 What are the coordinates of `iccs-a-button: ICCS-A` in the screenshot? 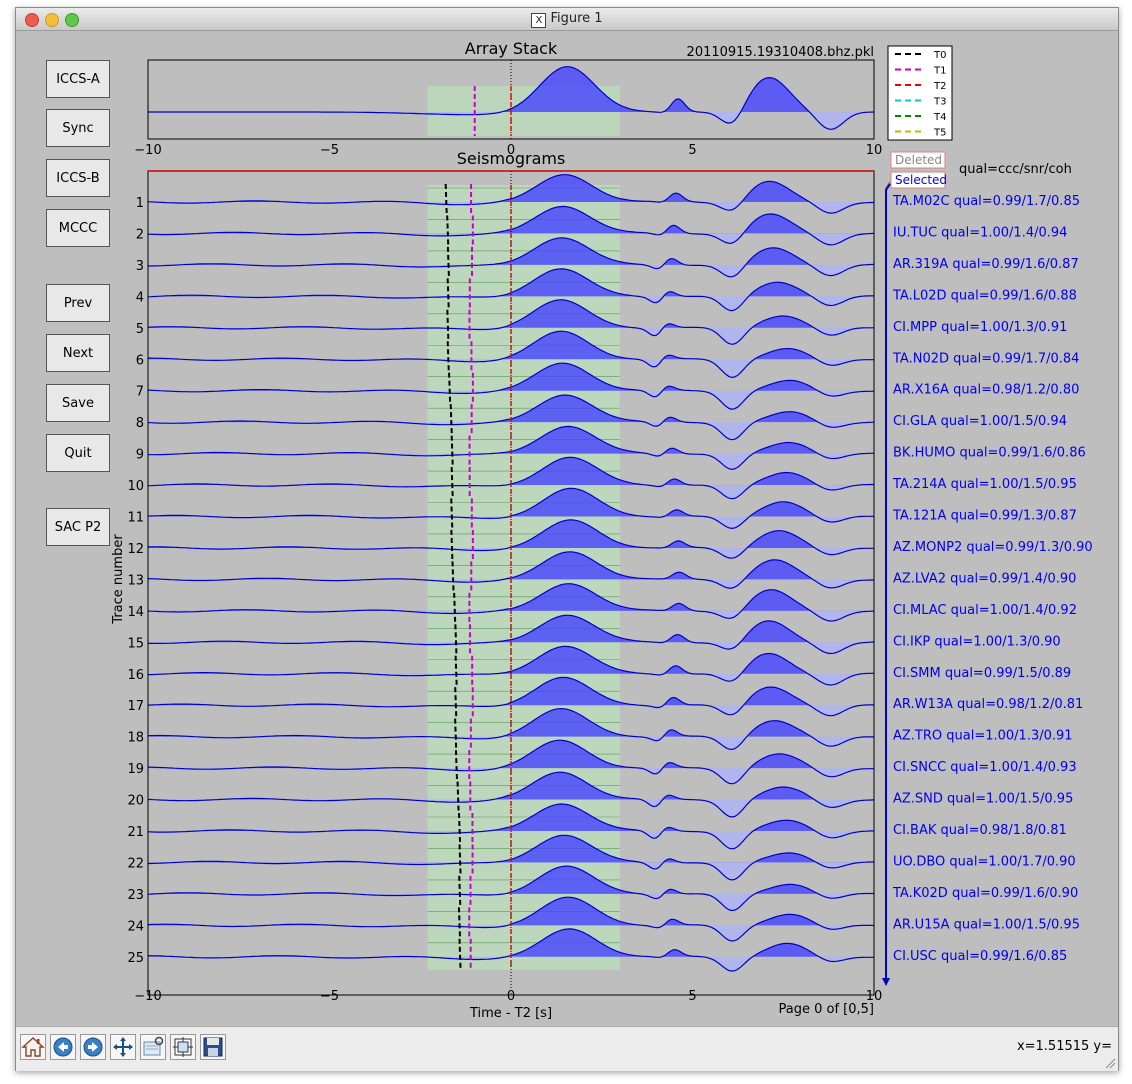 It's located at (78, 79).